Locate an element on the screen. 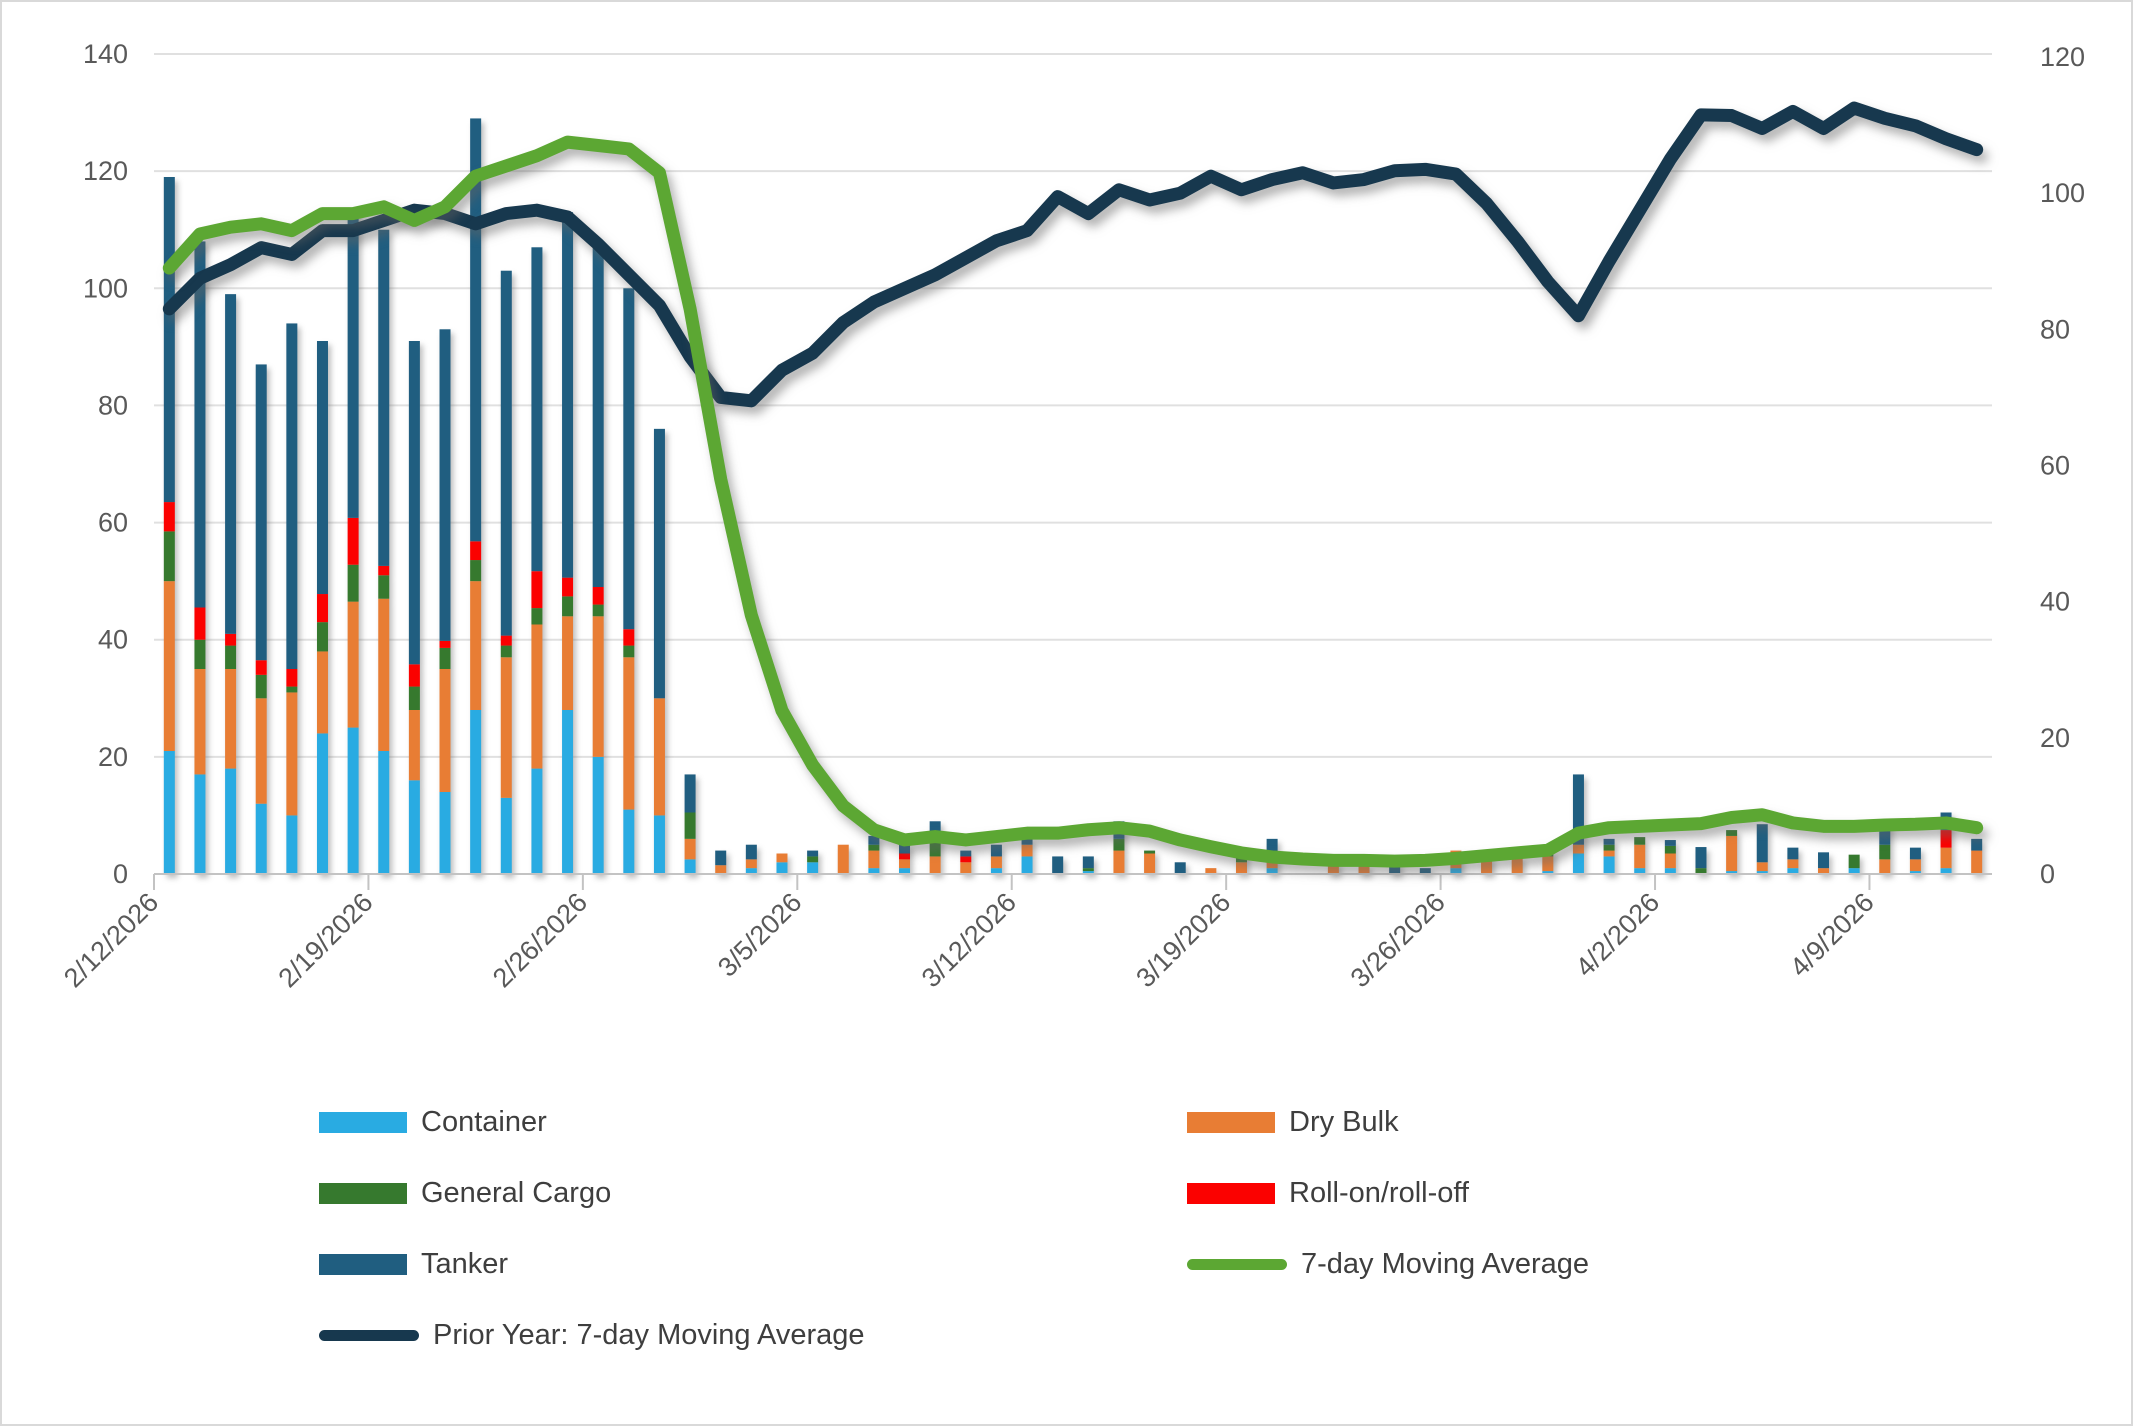 The width and height of the screenshot is (2133, 1426). legend-label-general-cargo: General Cargo is located at coordinates (516, 1193).